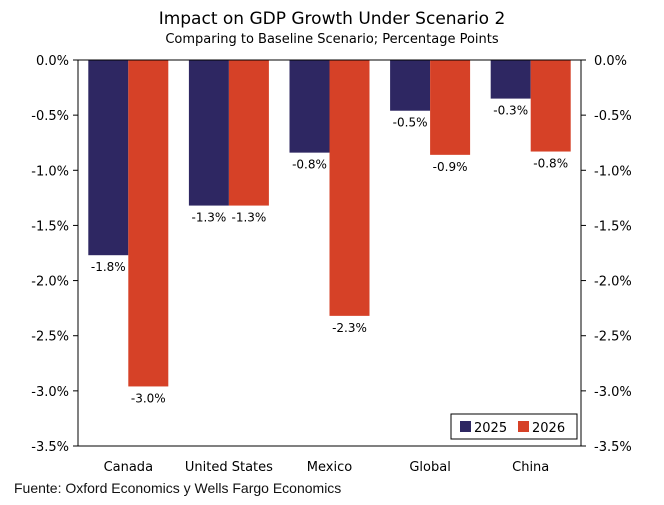 The width and height of the screenshot is (664, 505). What do you see at coordinates (50, 116) in the screenshot?
I see `y-tick-label-left: -0.5%` at bounding box center [50, 116].